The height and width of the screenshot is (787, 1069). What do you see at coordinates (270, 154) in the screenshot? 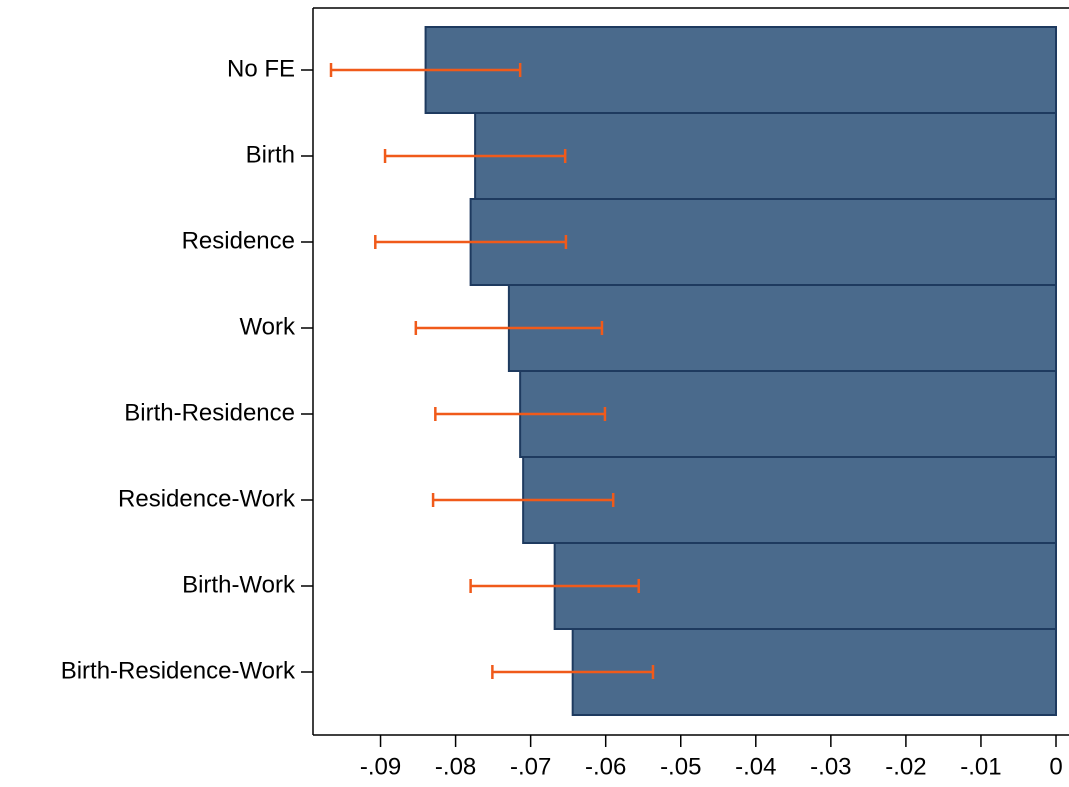
I see `y-tick-label: Birth` at bounding box center [270, 154].